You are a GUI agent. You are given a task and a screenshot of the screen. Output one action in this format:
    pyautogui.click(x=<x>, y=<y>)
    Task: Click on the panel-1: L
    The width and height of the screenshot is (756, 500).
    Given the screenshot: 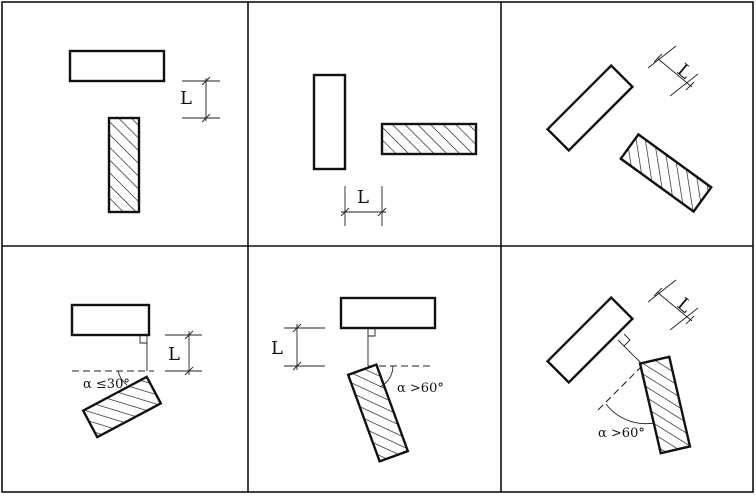 What is the action you would take?
    pyautogui.click(x=144, y=131)
    